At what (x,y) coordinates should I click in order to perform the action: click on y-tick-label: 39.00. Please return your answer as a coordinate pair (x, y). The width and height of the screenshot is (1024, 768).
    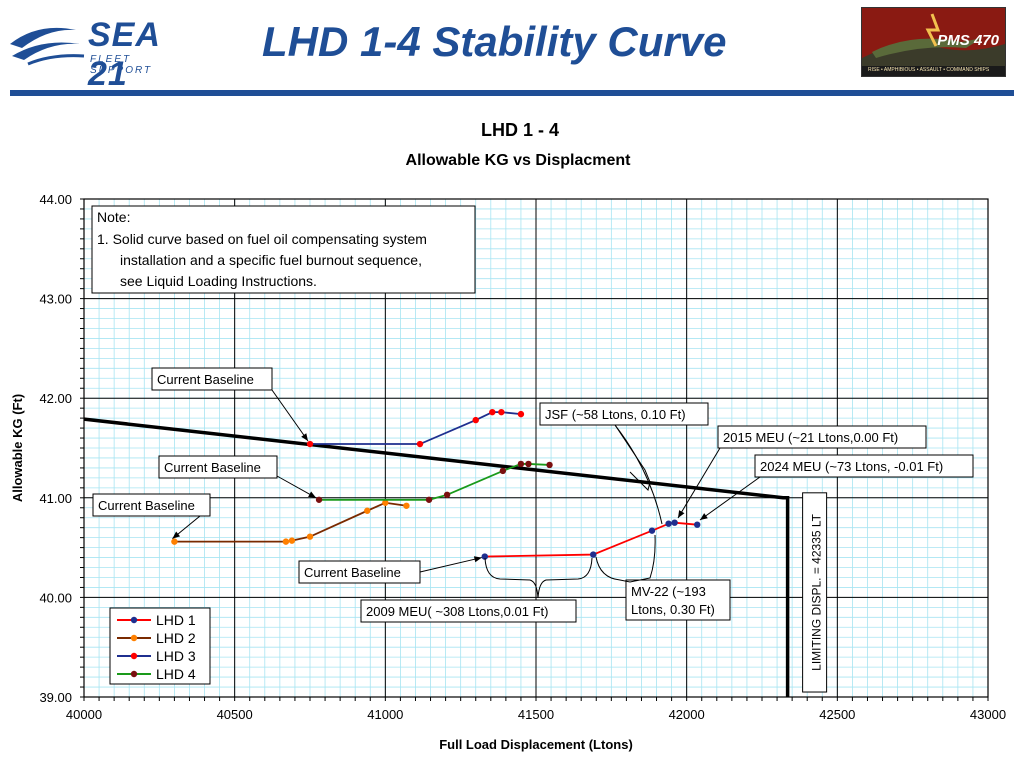
    Looking at the image, I should click on (55, 697).